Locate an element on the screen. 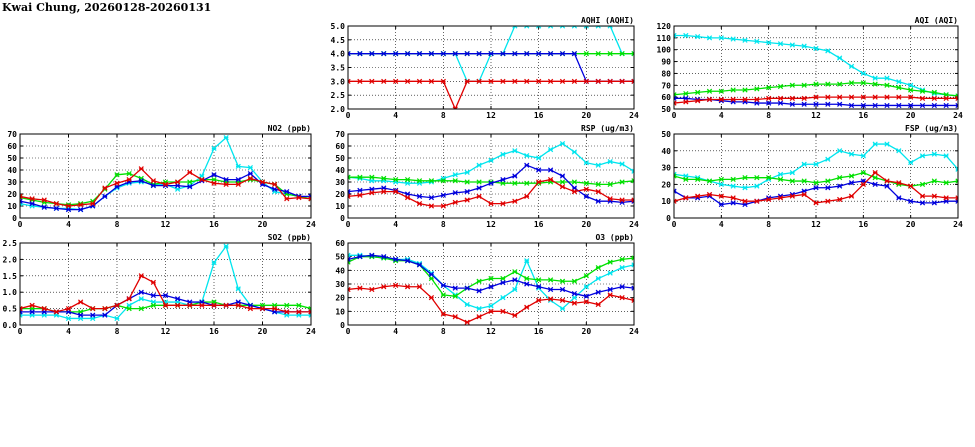  no2-ytick-label: 0 is located at coordinates (14, 218).